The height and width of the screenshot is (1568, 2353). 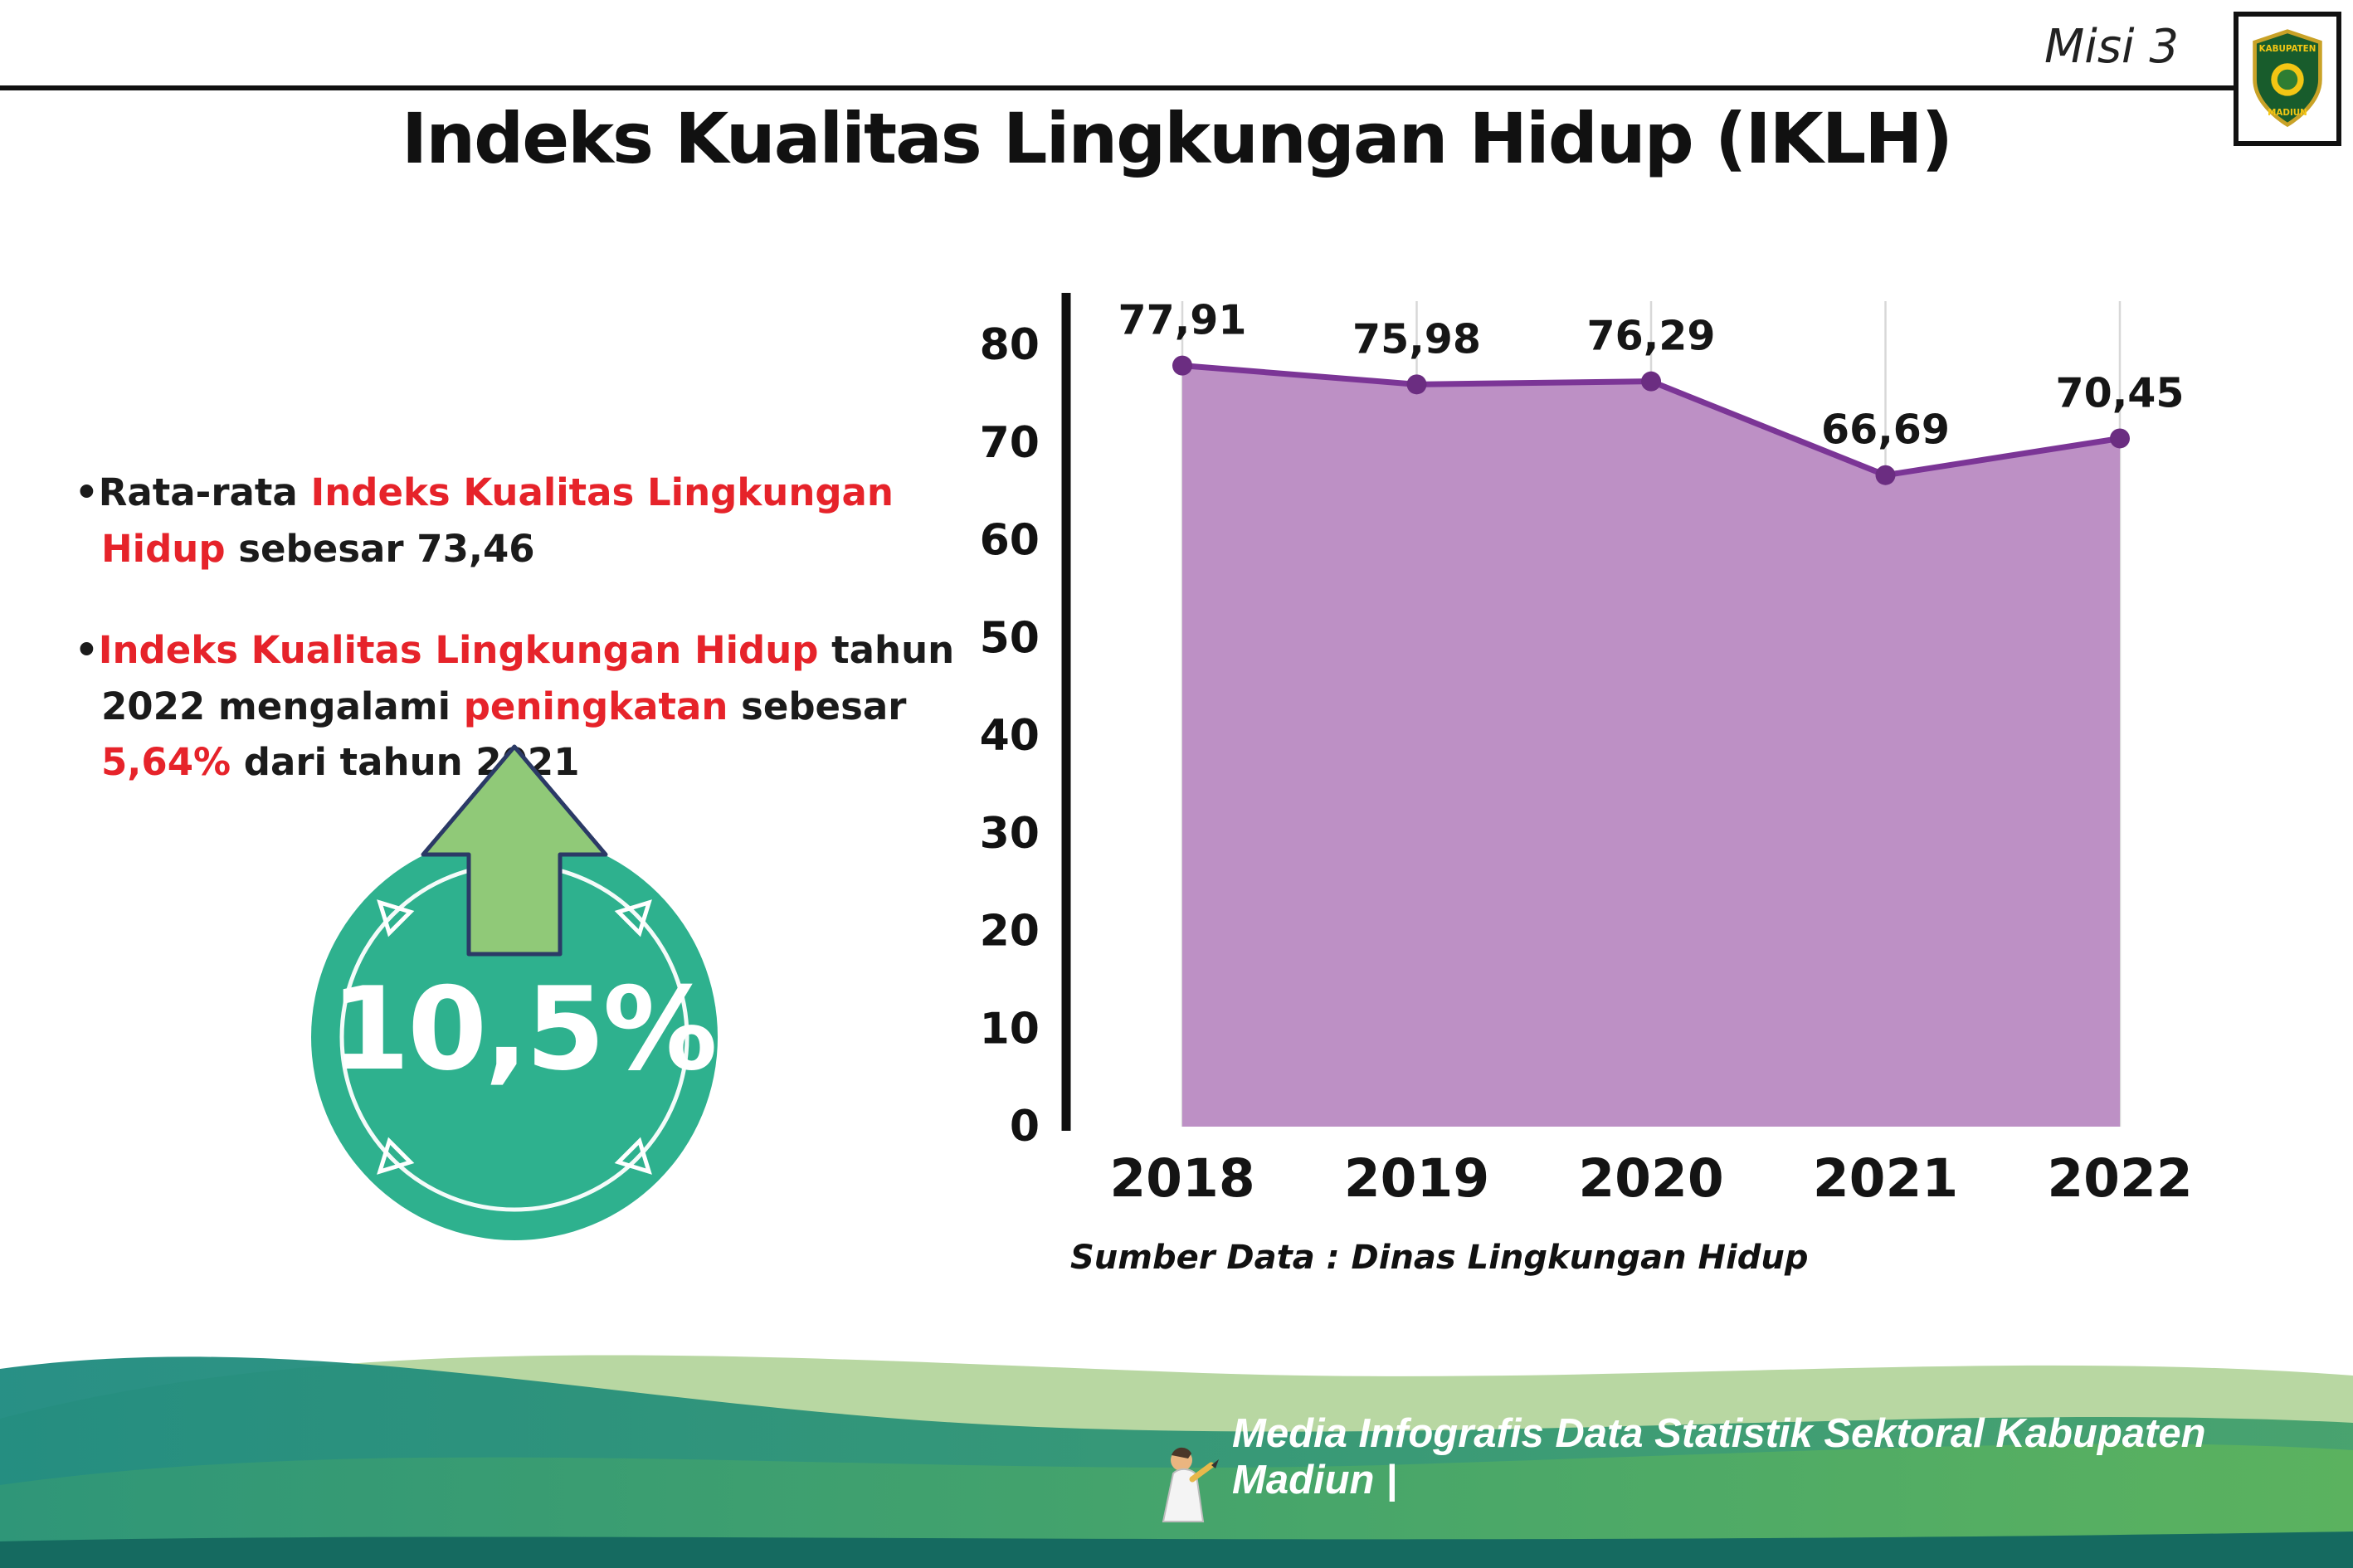 What do you see at coordinates (204, 492) in the screenshot?
I see `bullet-text-segment: Rata-rata` at bounding box center [204, 492].